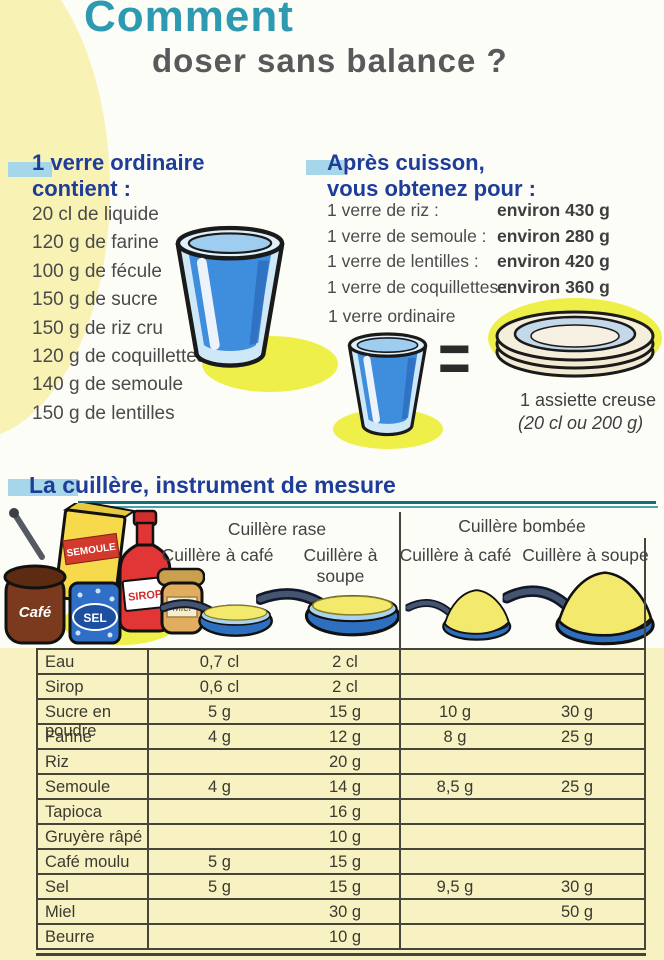  Describe the element at coordinates (219, 687) in the screenshot. I see `table-cell: 0,6 cl` at that location.